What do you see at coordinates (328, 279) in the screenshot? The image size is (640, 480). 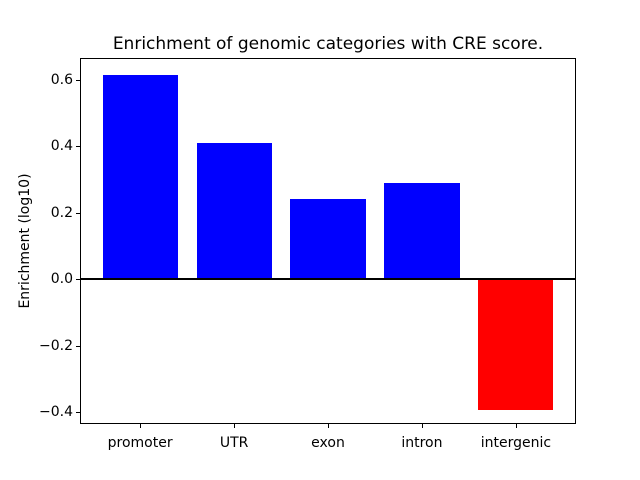 I see `zero-baseline` at bounding box center [328, 279].